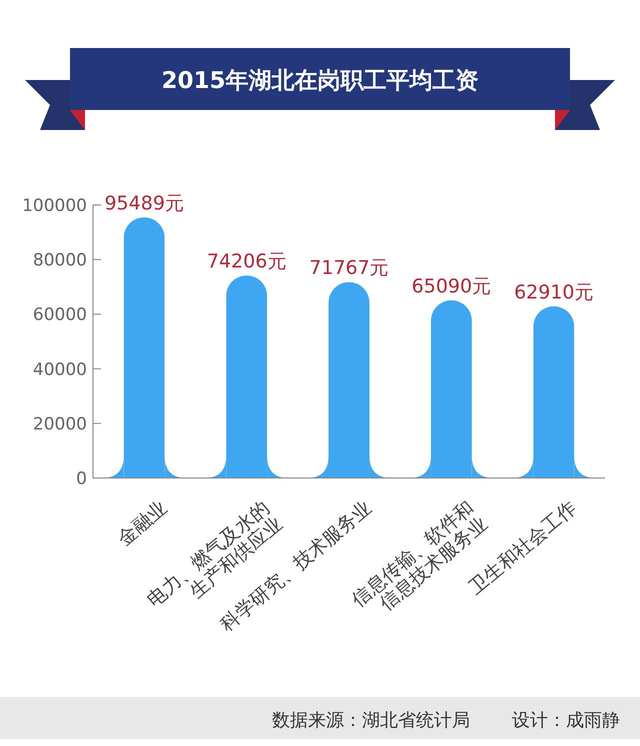  What do you see at coordinates (371, 720) in the screenshot?
I see `source-note: 数据来源：湖北省统计局` at bounding box center [371, 720].